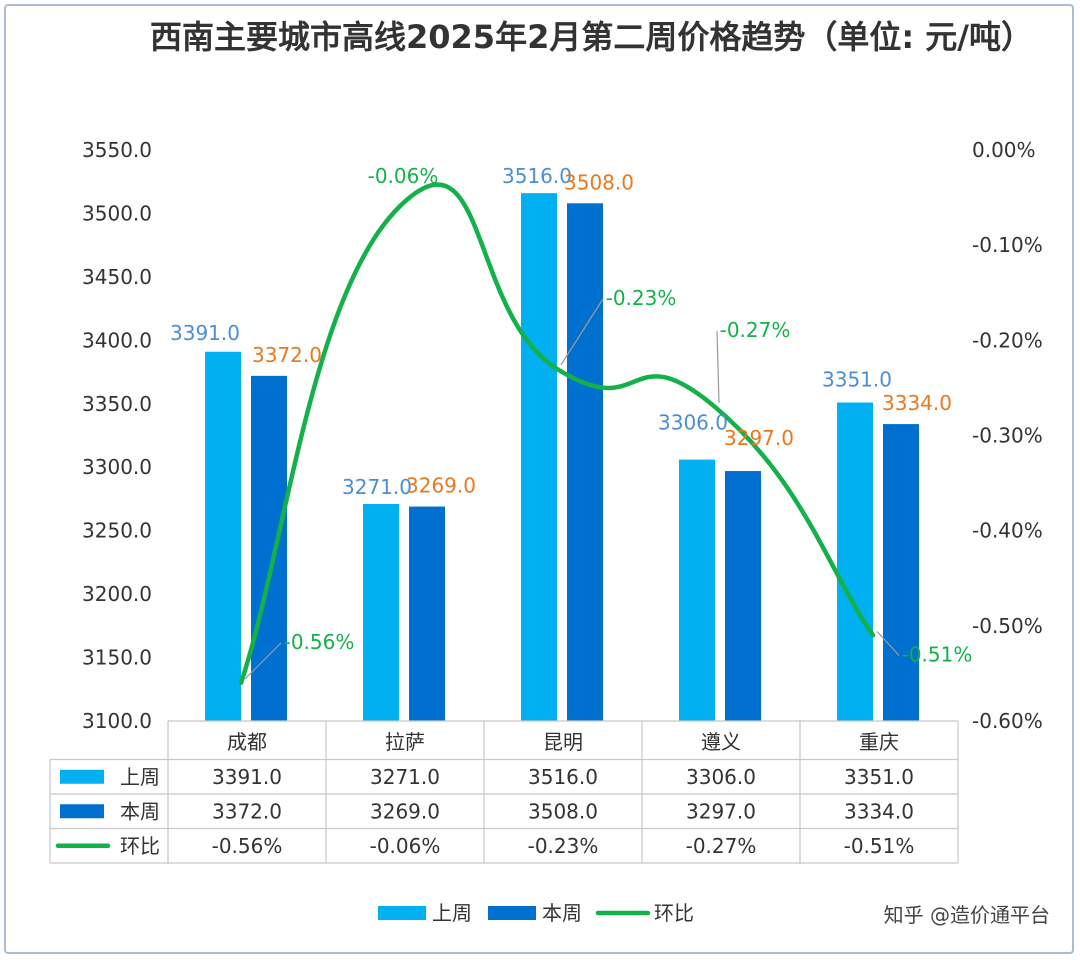 The width and height of the screenshot is (1080, 960). I want to click on right-tick-label: -0.40%, so click(1007, 531).